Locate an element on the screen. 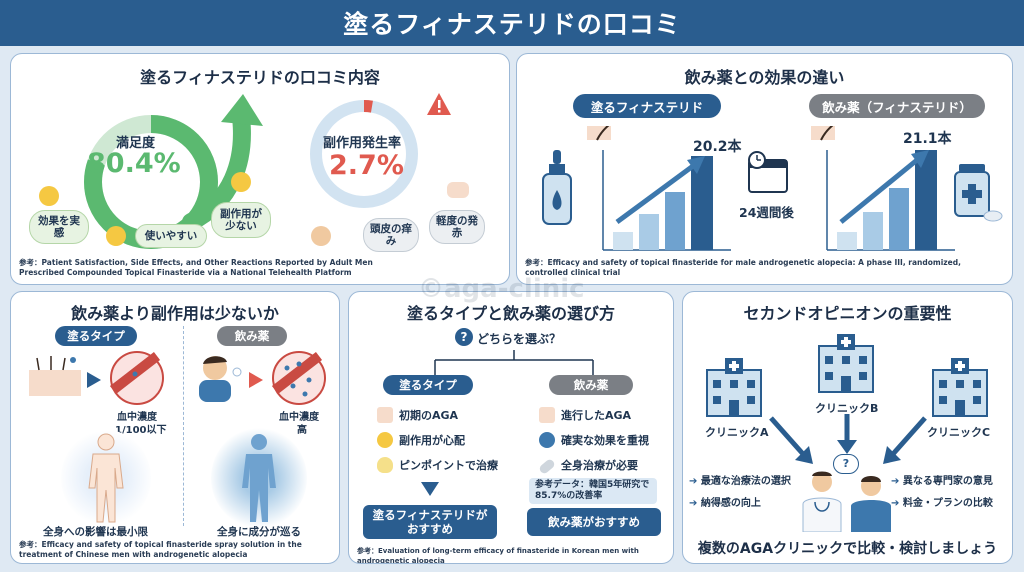  clinic-a-label: クリニックA is located at coordinates (737, 432).